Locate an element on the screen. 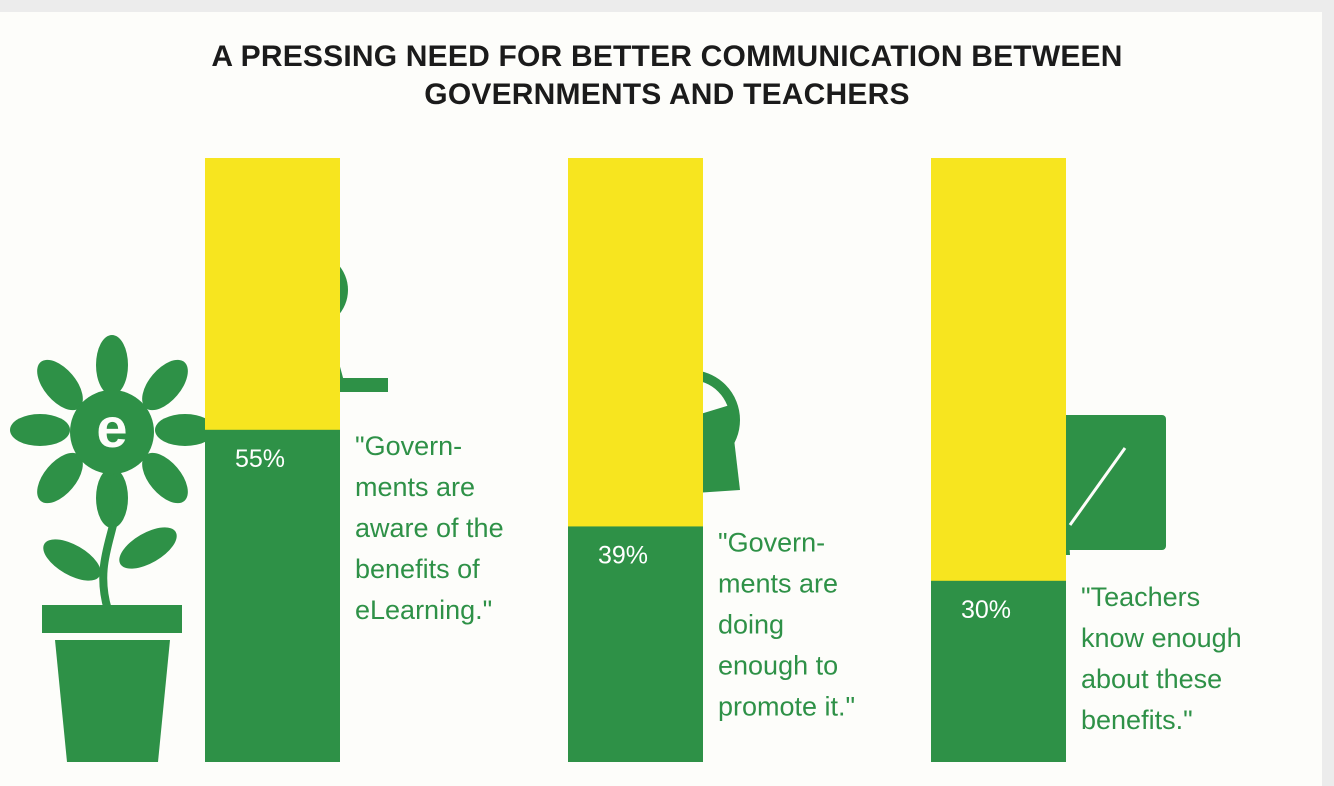 The image size is (1334, 786). value-label: 39% is located at coordinates (623, 555).